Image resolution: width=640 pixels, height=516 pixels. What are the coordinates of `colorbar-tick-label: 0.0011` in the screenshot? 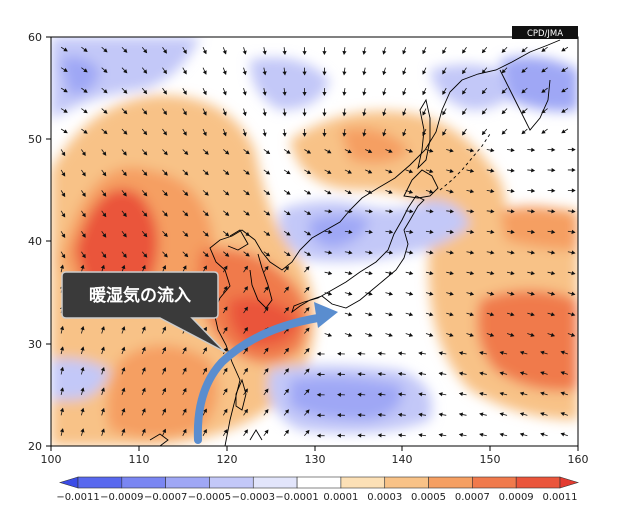 It's located at (560, 497).